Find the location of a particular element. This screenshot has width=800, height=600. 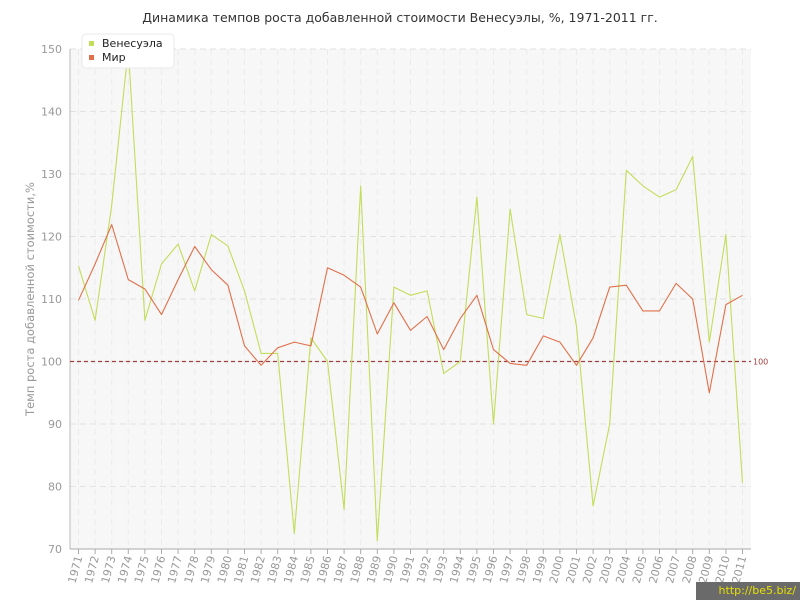

legend-label-venezuela: Венесуэла is located at coordinates (132, 43).